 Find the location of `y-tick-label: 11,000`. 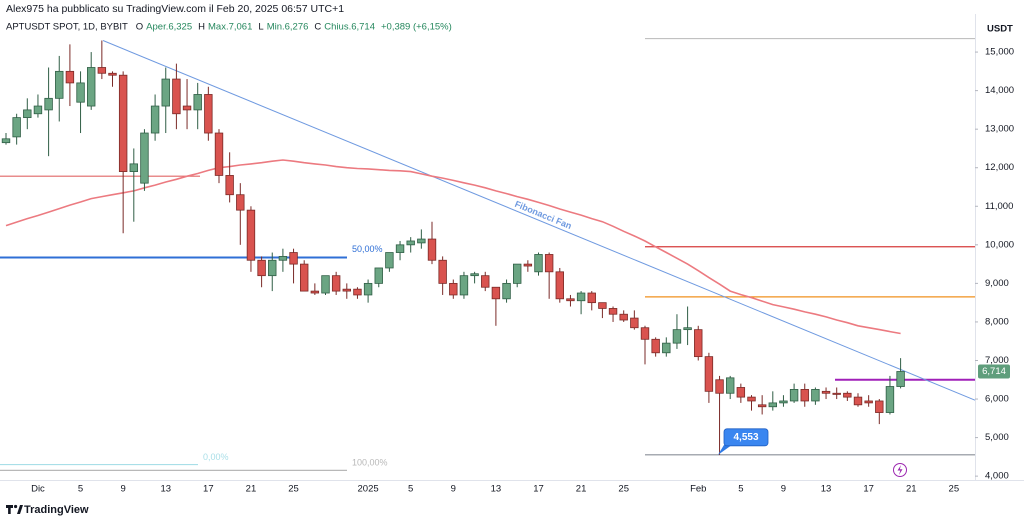

y-tick-label: 11,000 is located at coordinates (999, 206).